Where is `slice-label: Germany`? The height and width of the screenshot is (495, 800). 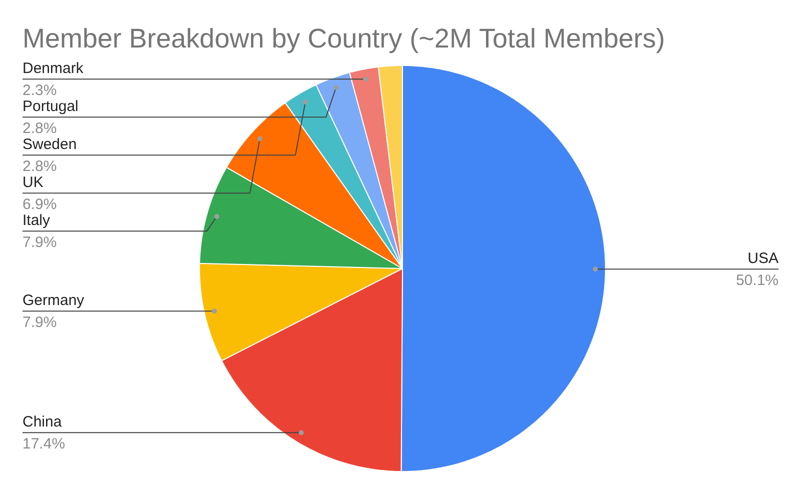 slice-label: Germany is located at coordinates (53, 301).